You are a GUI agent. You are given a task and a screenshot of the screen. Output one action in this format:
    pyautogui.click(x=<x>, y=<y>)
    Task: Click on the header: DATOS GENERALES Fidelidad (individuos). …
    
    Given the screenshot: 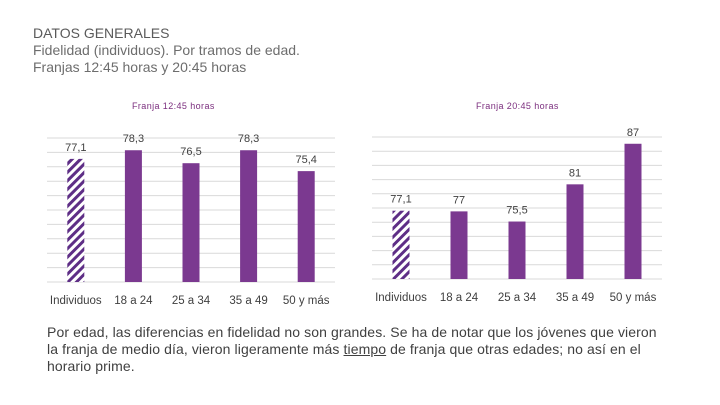 What is the action you would take?
    pyautogui.click(x=166, y=50)
    